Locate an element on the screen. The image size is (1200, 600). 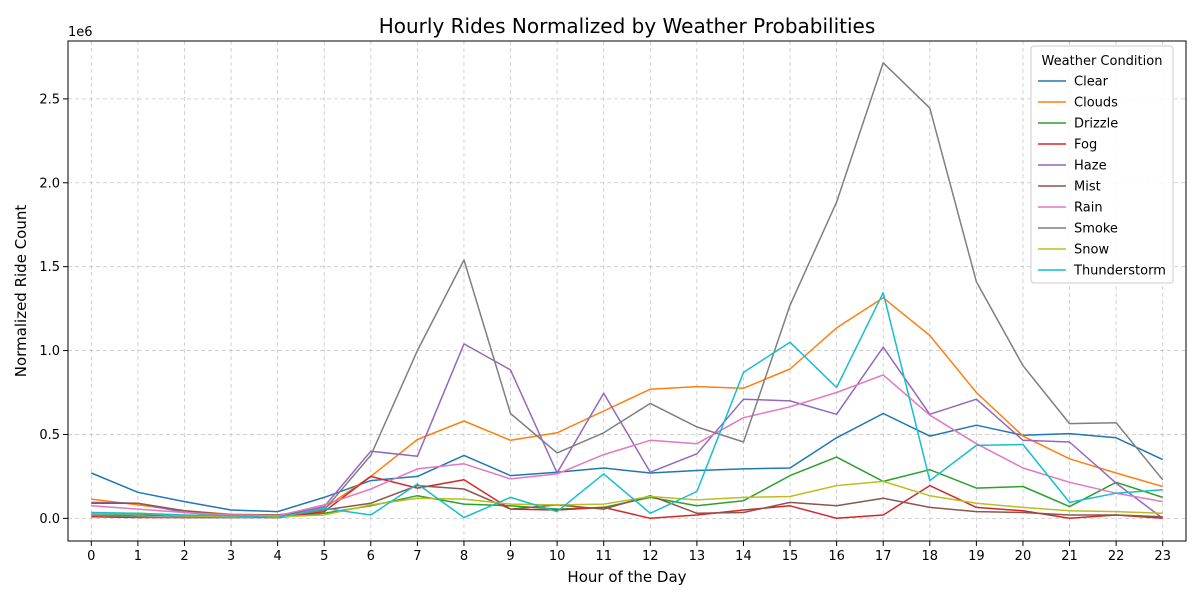
legend-label-haze: Haze is located at coordinates (1090, 166).